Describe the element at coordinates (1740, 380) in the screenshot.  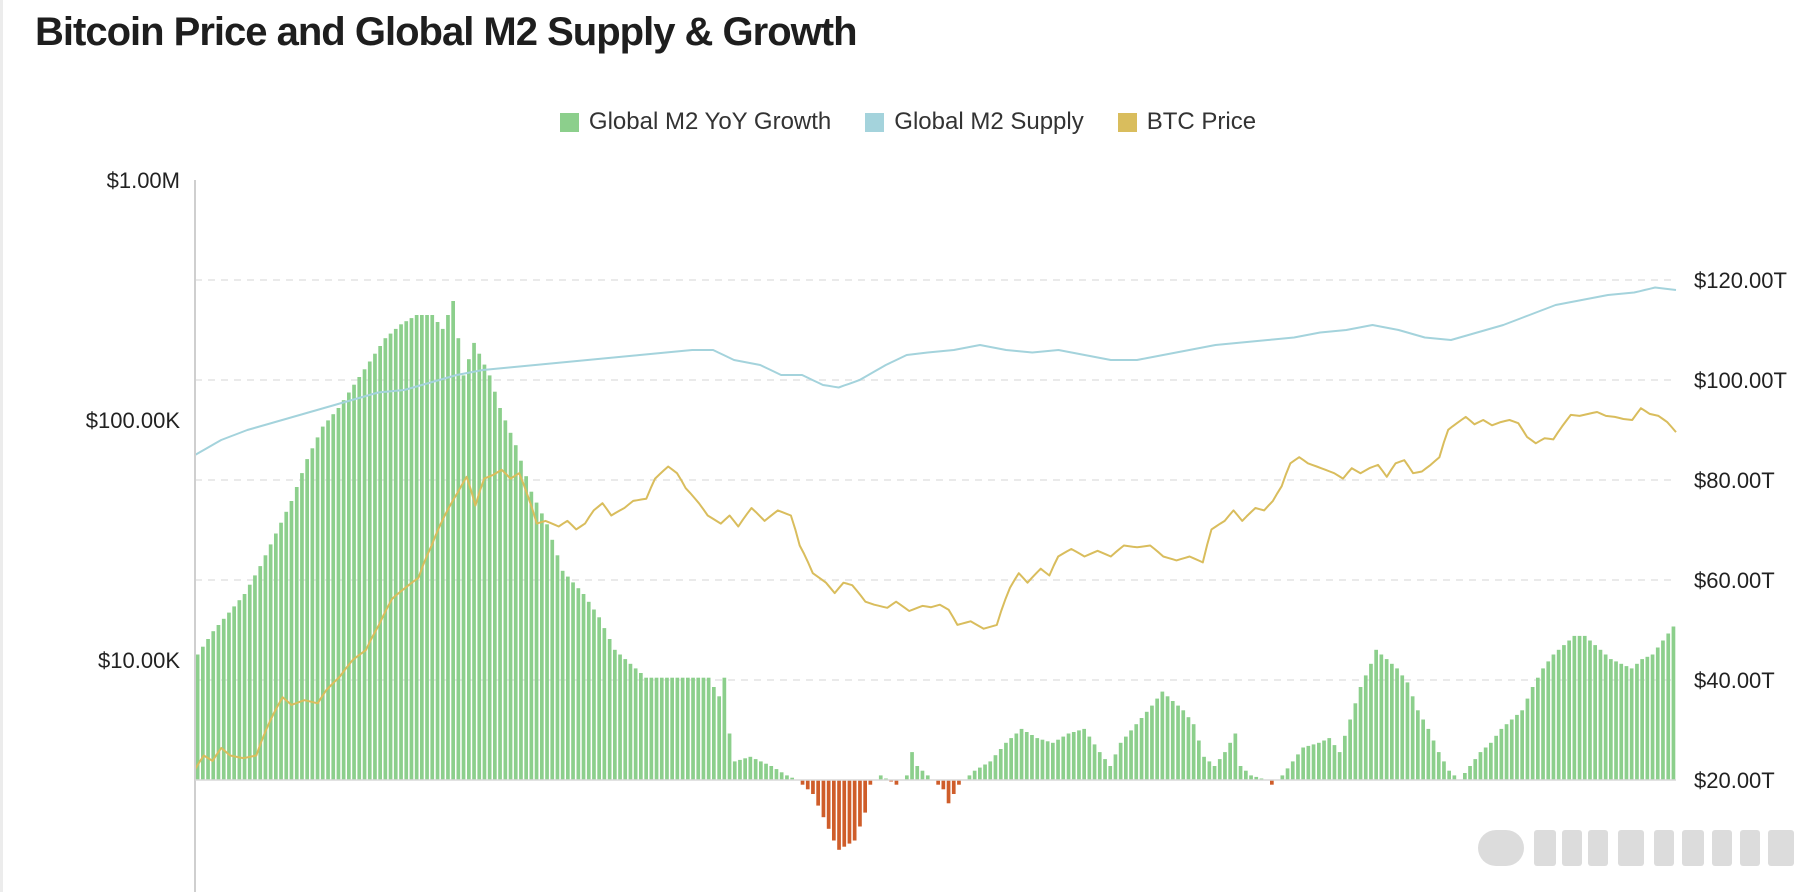
I see `right-axis-tick-label: $100.00T` at that location.